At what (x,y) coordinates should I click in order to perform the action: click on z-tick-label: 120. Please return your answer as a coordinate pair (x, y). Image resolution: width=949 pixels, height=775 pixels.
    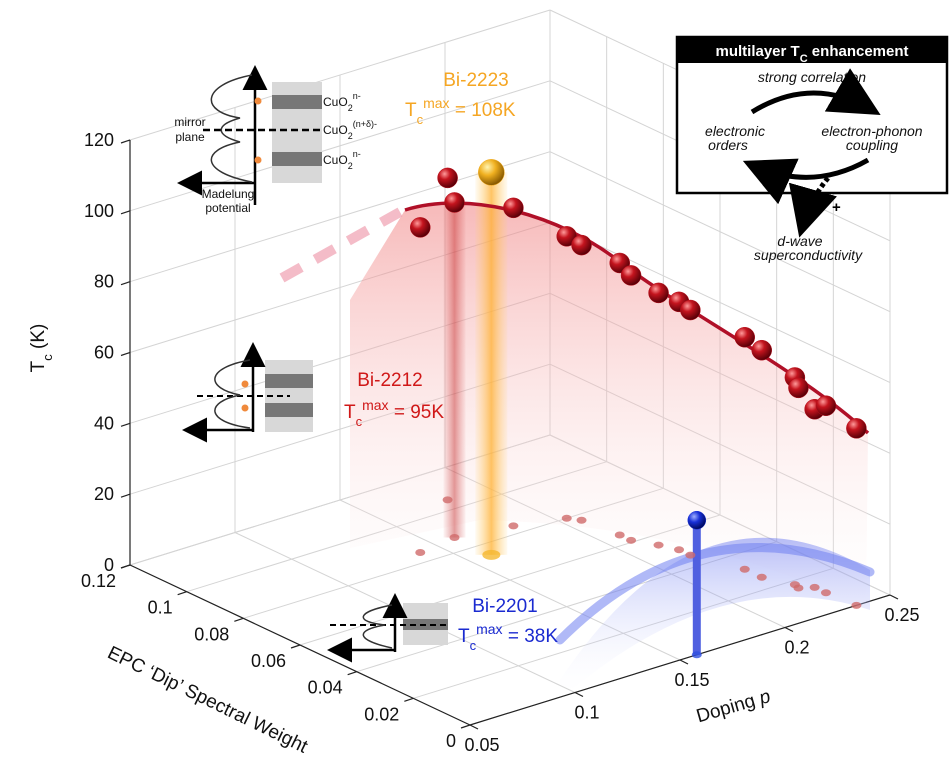
    Looking at the image, I should click on (99, 140).